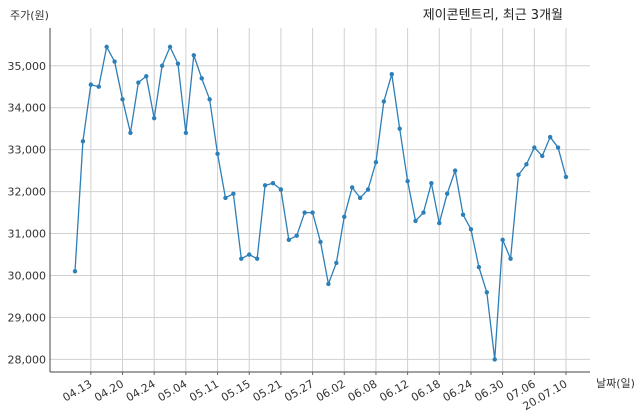 The image size is (640, 414). I want to click on chart-title: 제이콘텐트리, 최근 3개월, so click(493, 15).